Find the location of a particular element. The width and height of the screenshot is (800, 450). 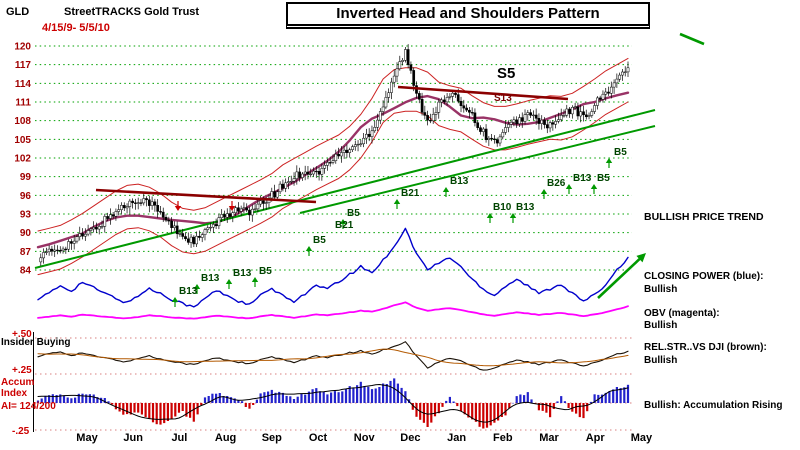

bullish-trendline is located at coordinates (477, 169).